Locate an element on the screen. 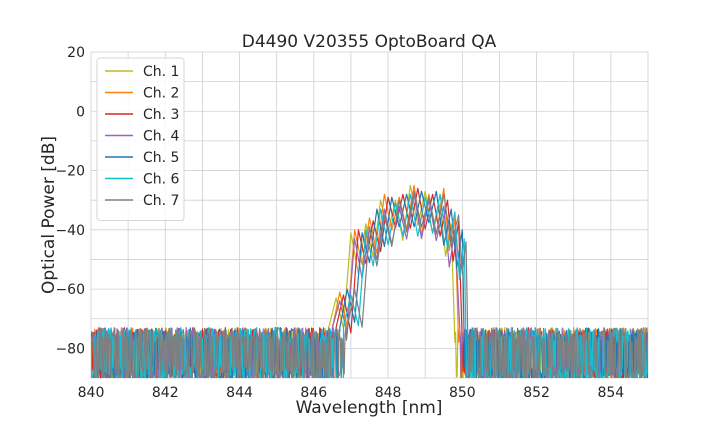  x-tick-label: 840 is located at coordinates (91, 393).